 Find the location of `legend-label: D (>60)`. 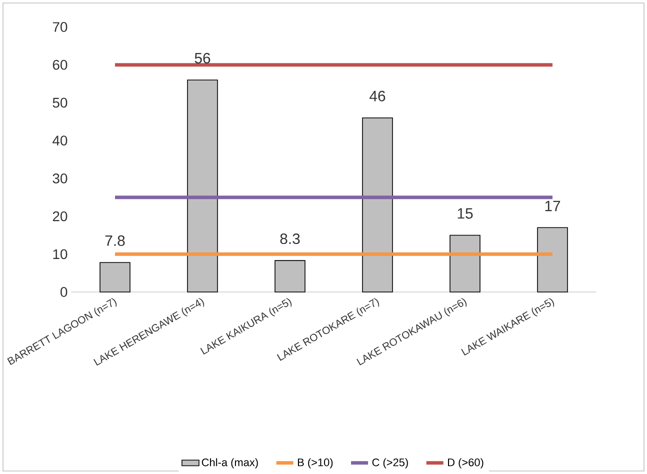

legend-label: D (>60) is located at coordinates (466, 463).